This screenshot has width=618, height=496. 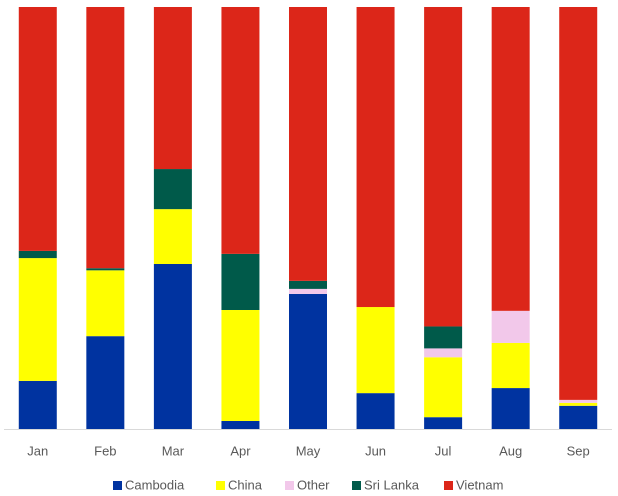 I want to click on x-tick-label: Jul, so click(x=443, y=450).